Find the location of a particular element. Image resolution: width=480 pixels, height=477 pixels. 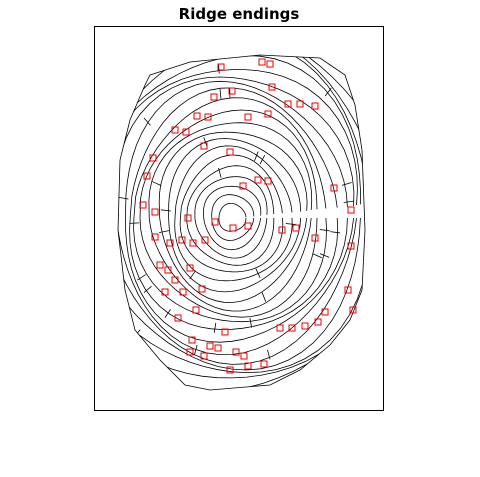

ridge-connector is located at coordinates (134, 223).